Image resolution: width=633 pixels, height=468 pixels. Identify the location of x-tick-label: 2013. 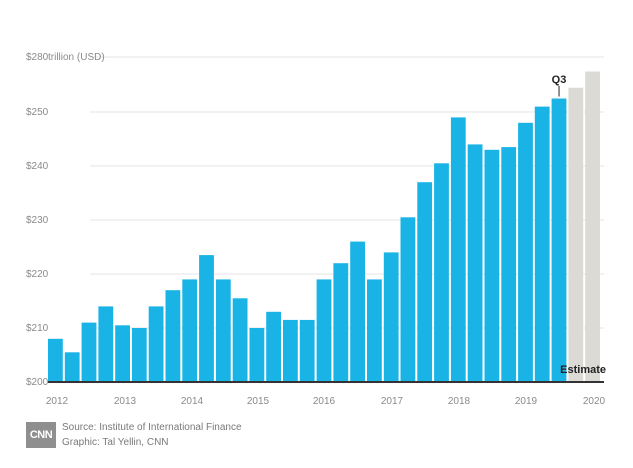
(125, 401).